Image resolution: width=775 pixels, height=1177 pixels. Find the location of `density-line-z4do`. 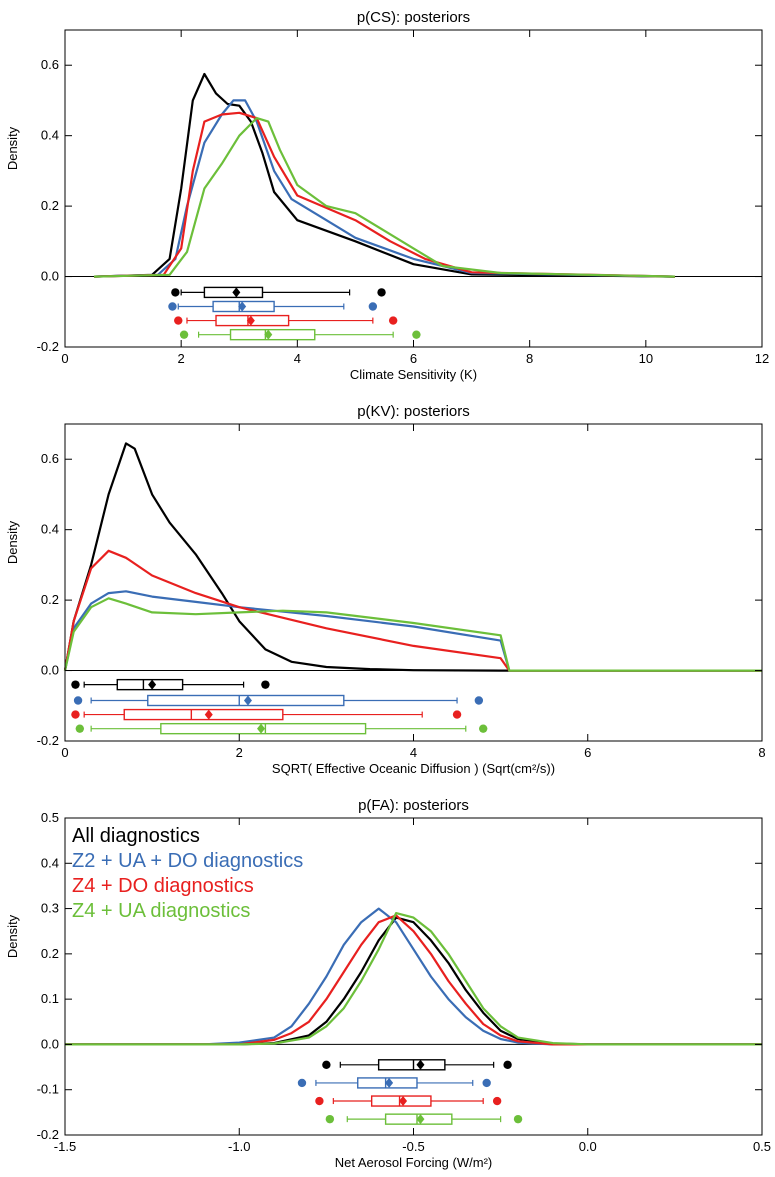

density-line-z4do is located at coordinates (413, 980).